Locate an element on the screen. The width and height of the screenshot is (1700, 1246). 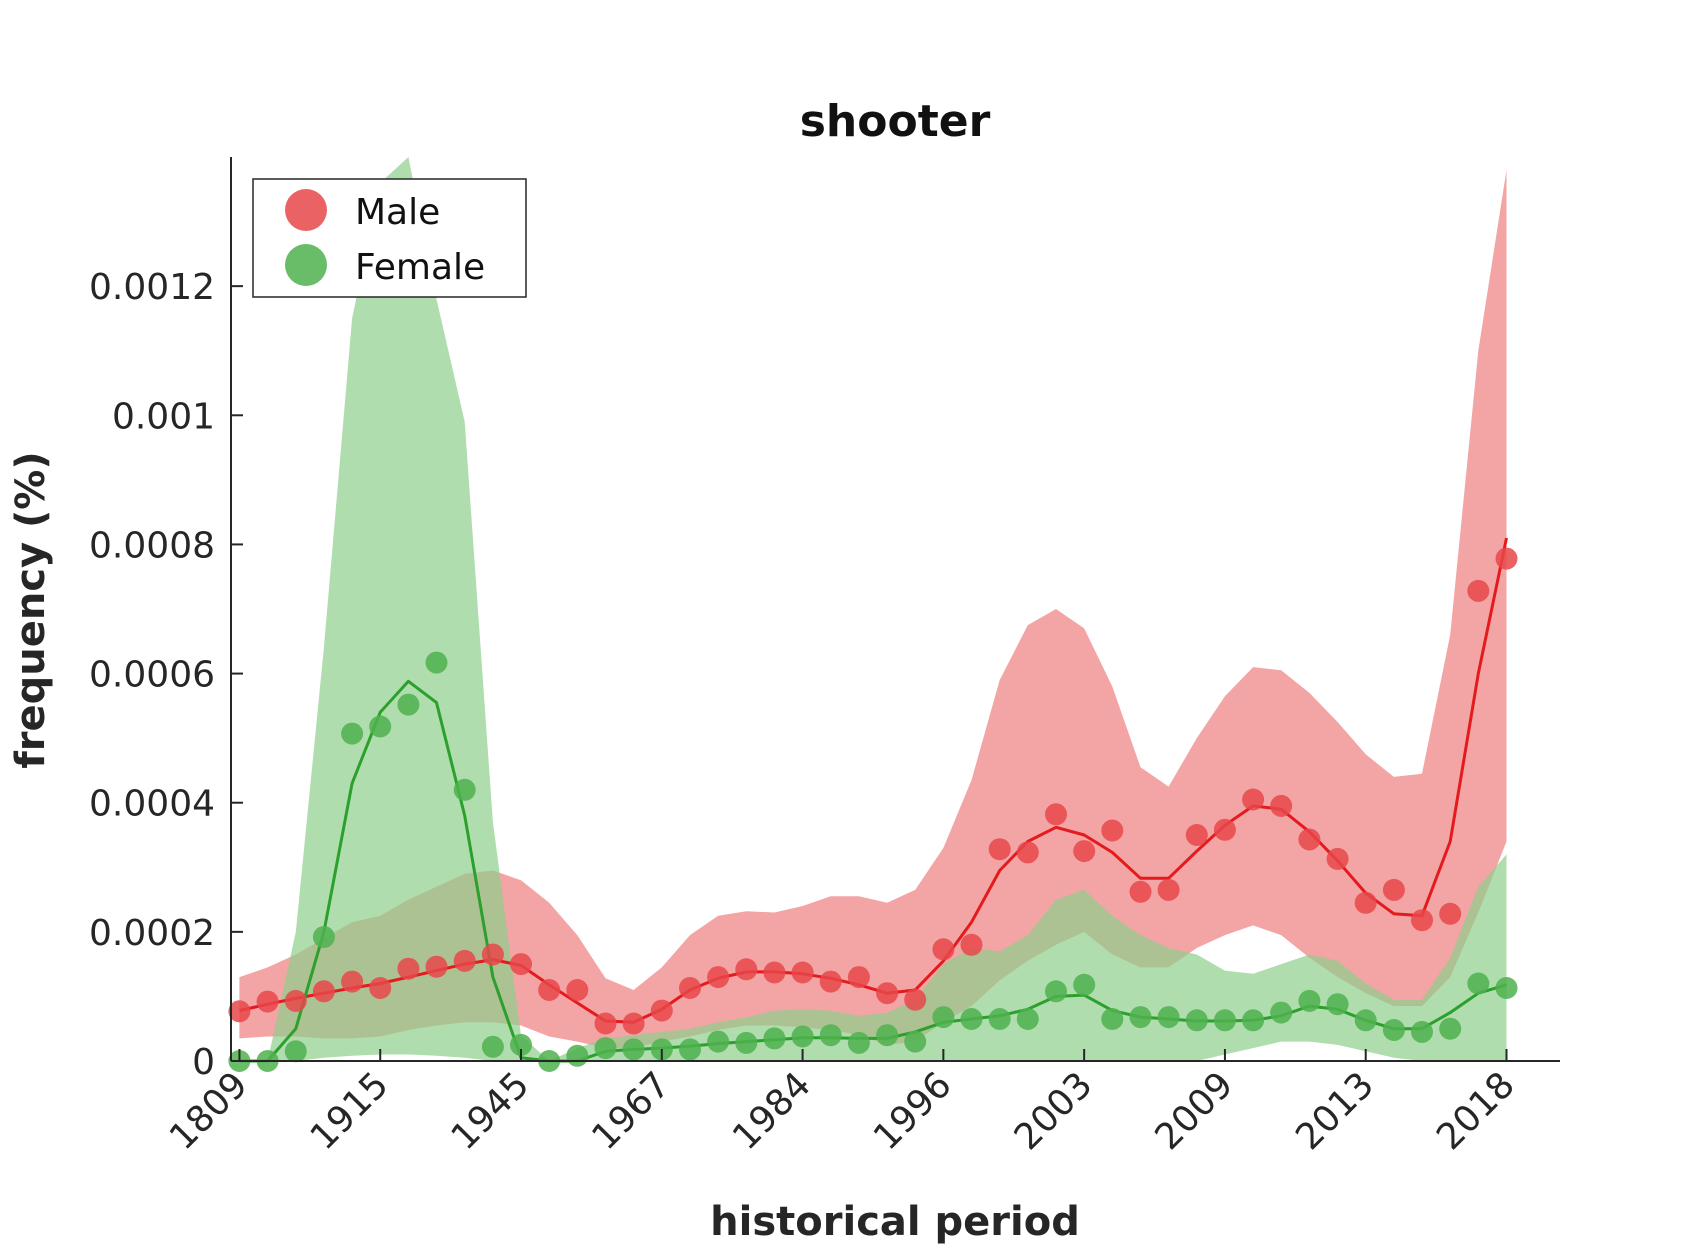
y-tick-label: 0.001 is located at coordinates (163, 416).